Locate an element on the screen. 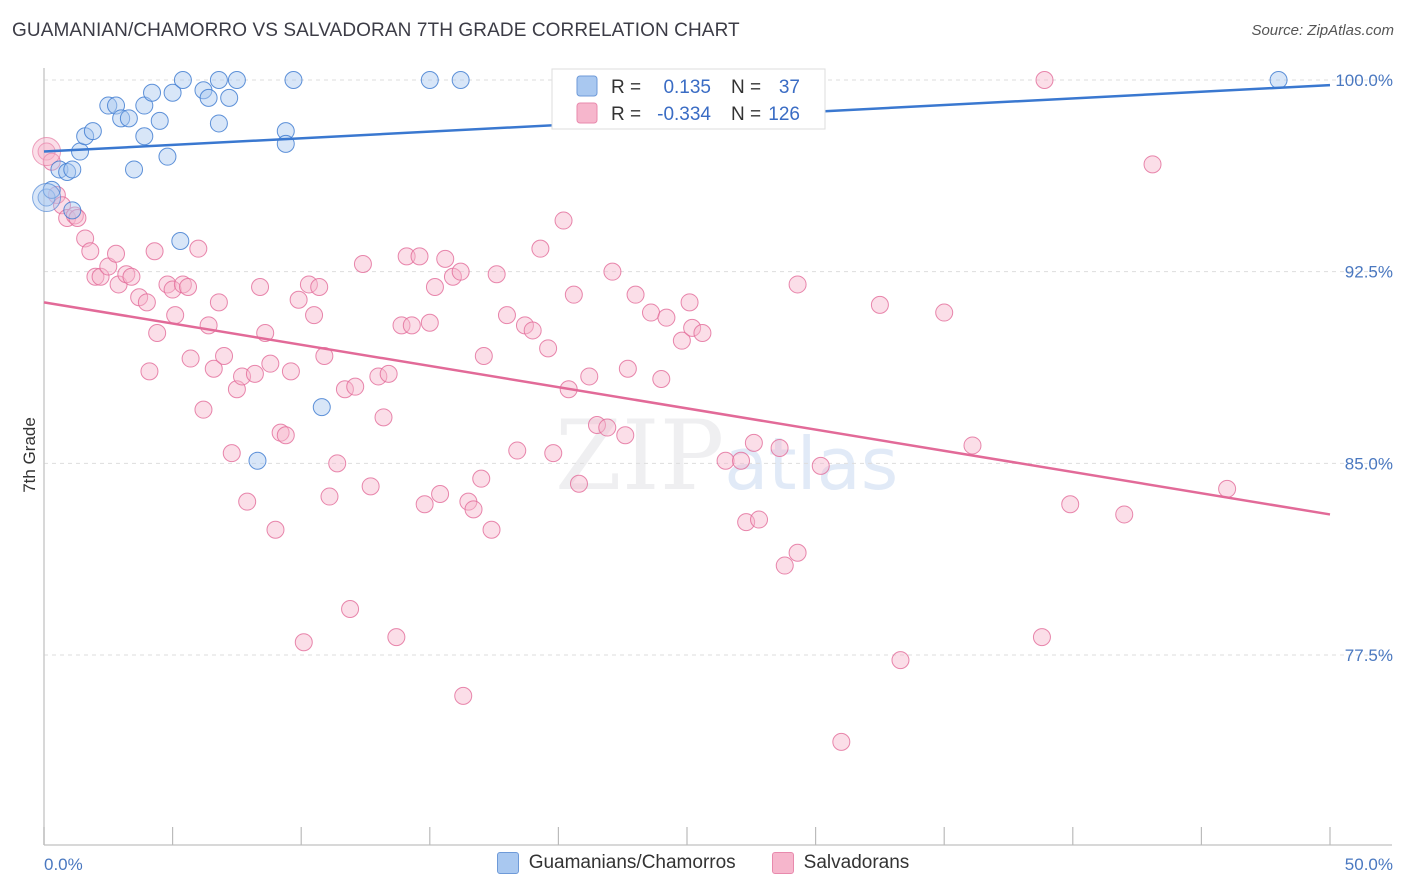 The height and width of the screenshot is (892, 1406). legend-r-value-2: -0.334 is located at coordinates (684, 114).